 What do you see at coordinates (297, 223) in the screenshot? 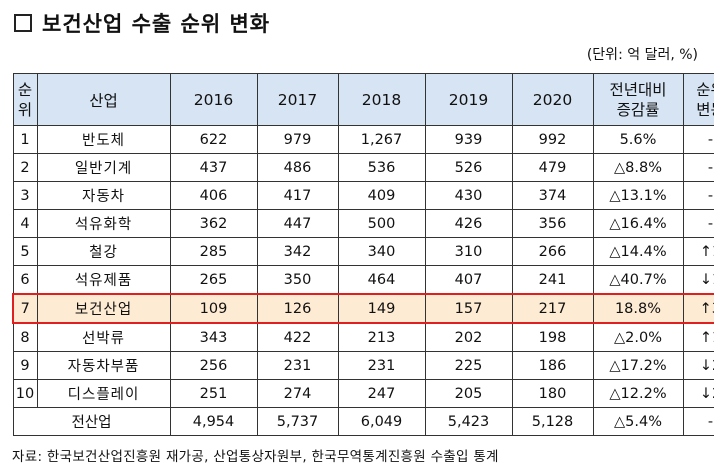
I see `value-cell: 447` at bounding box center [297, 223].